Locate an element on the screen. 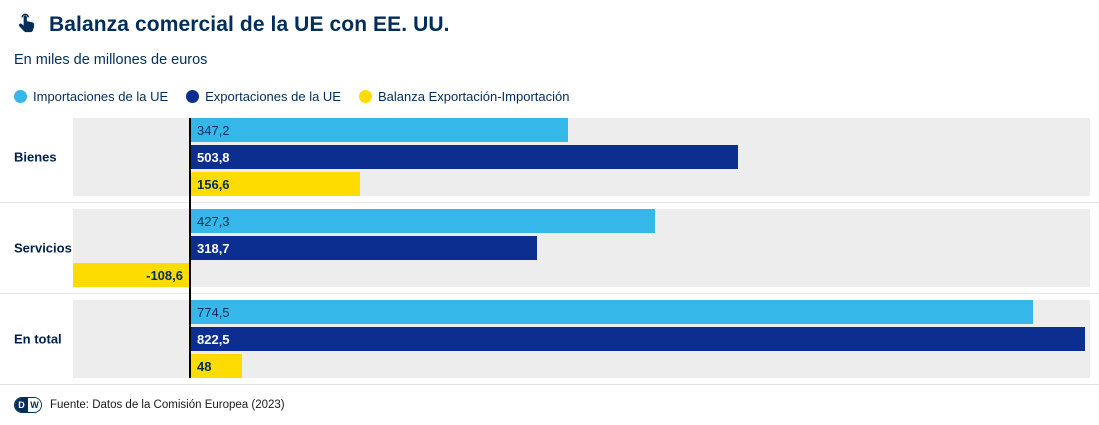  value-label: 822,5 is located at coordinates (213, 339).